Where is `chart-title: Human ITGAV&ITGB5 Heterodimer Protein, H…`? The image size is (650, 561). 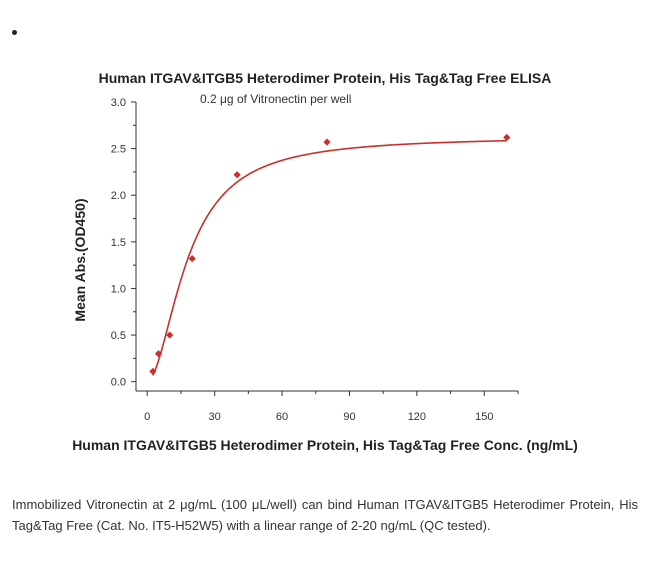
chart-title: Human ITGAV&ITGB5 Heterodimer Protein, H… is located at coordinates (325, 78).